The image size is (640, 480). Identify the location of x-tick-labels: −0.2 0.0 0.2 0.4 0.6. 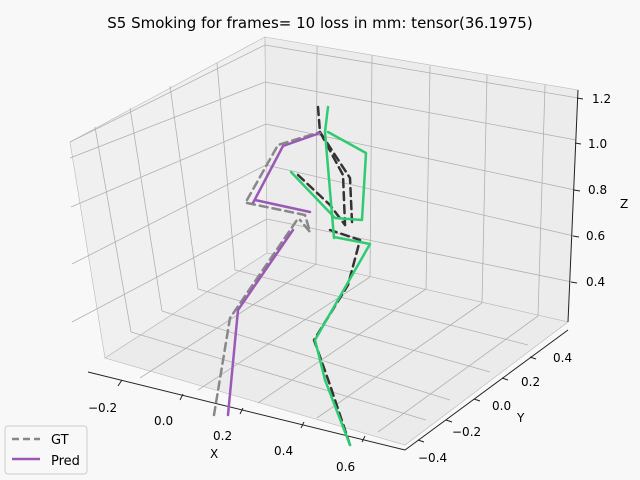
(221, 437).